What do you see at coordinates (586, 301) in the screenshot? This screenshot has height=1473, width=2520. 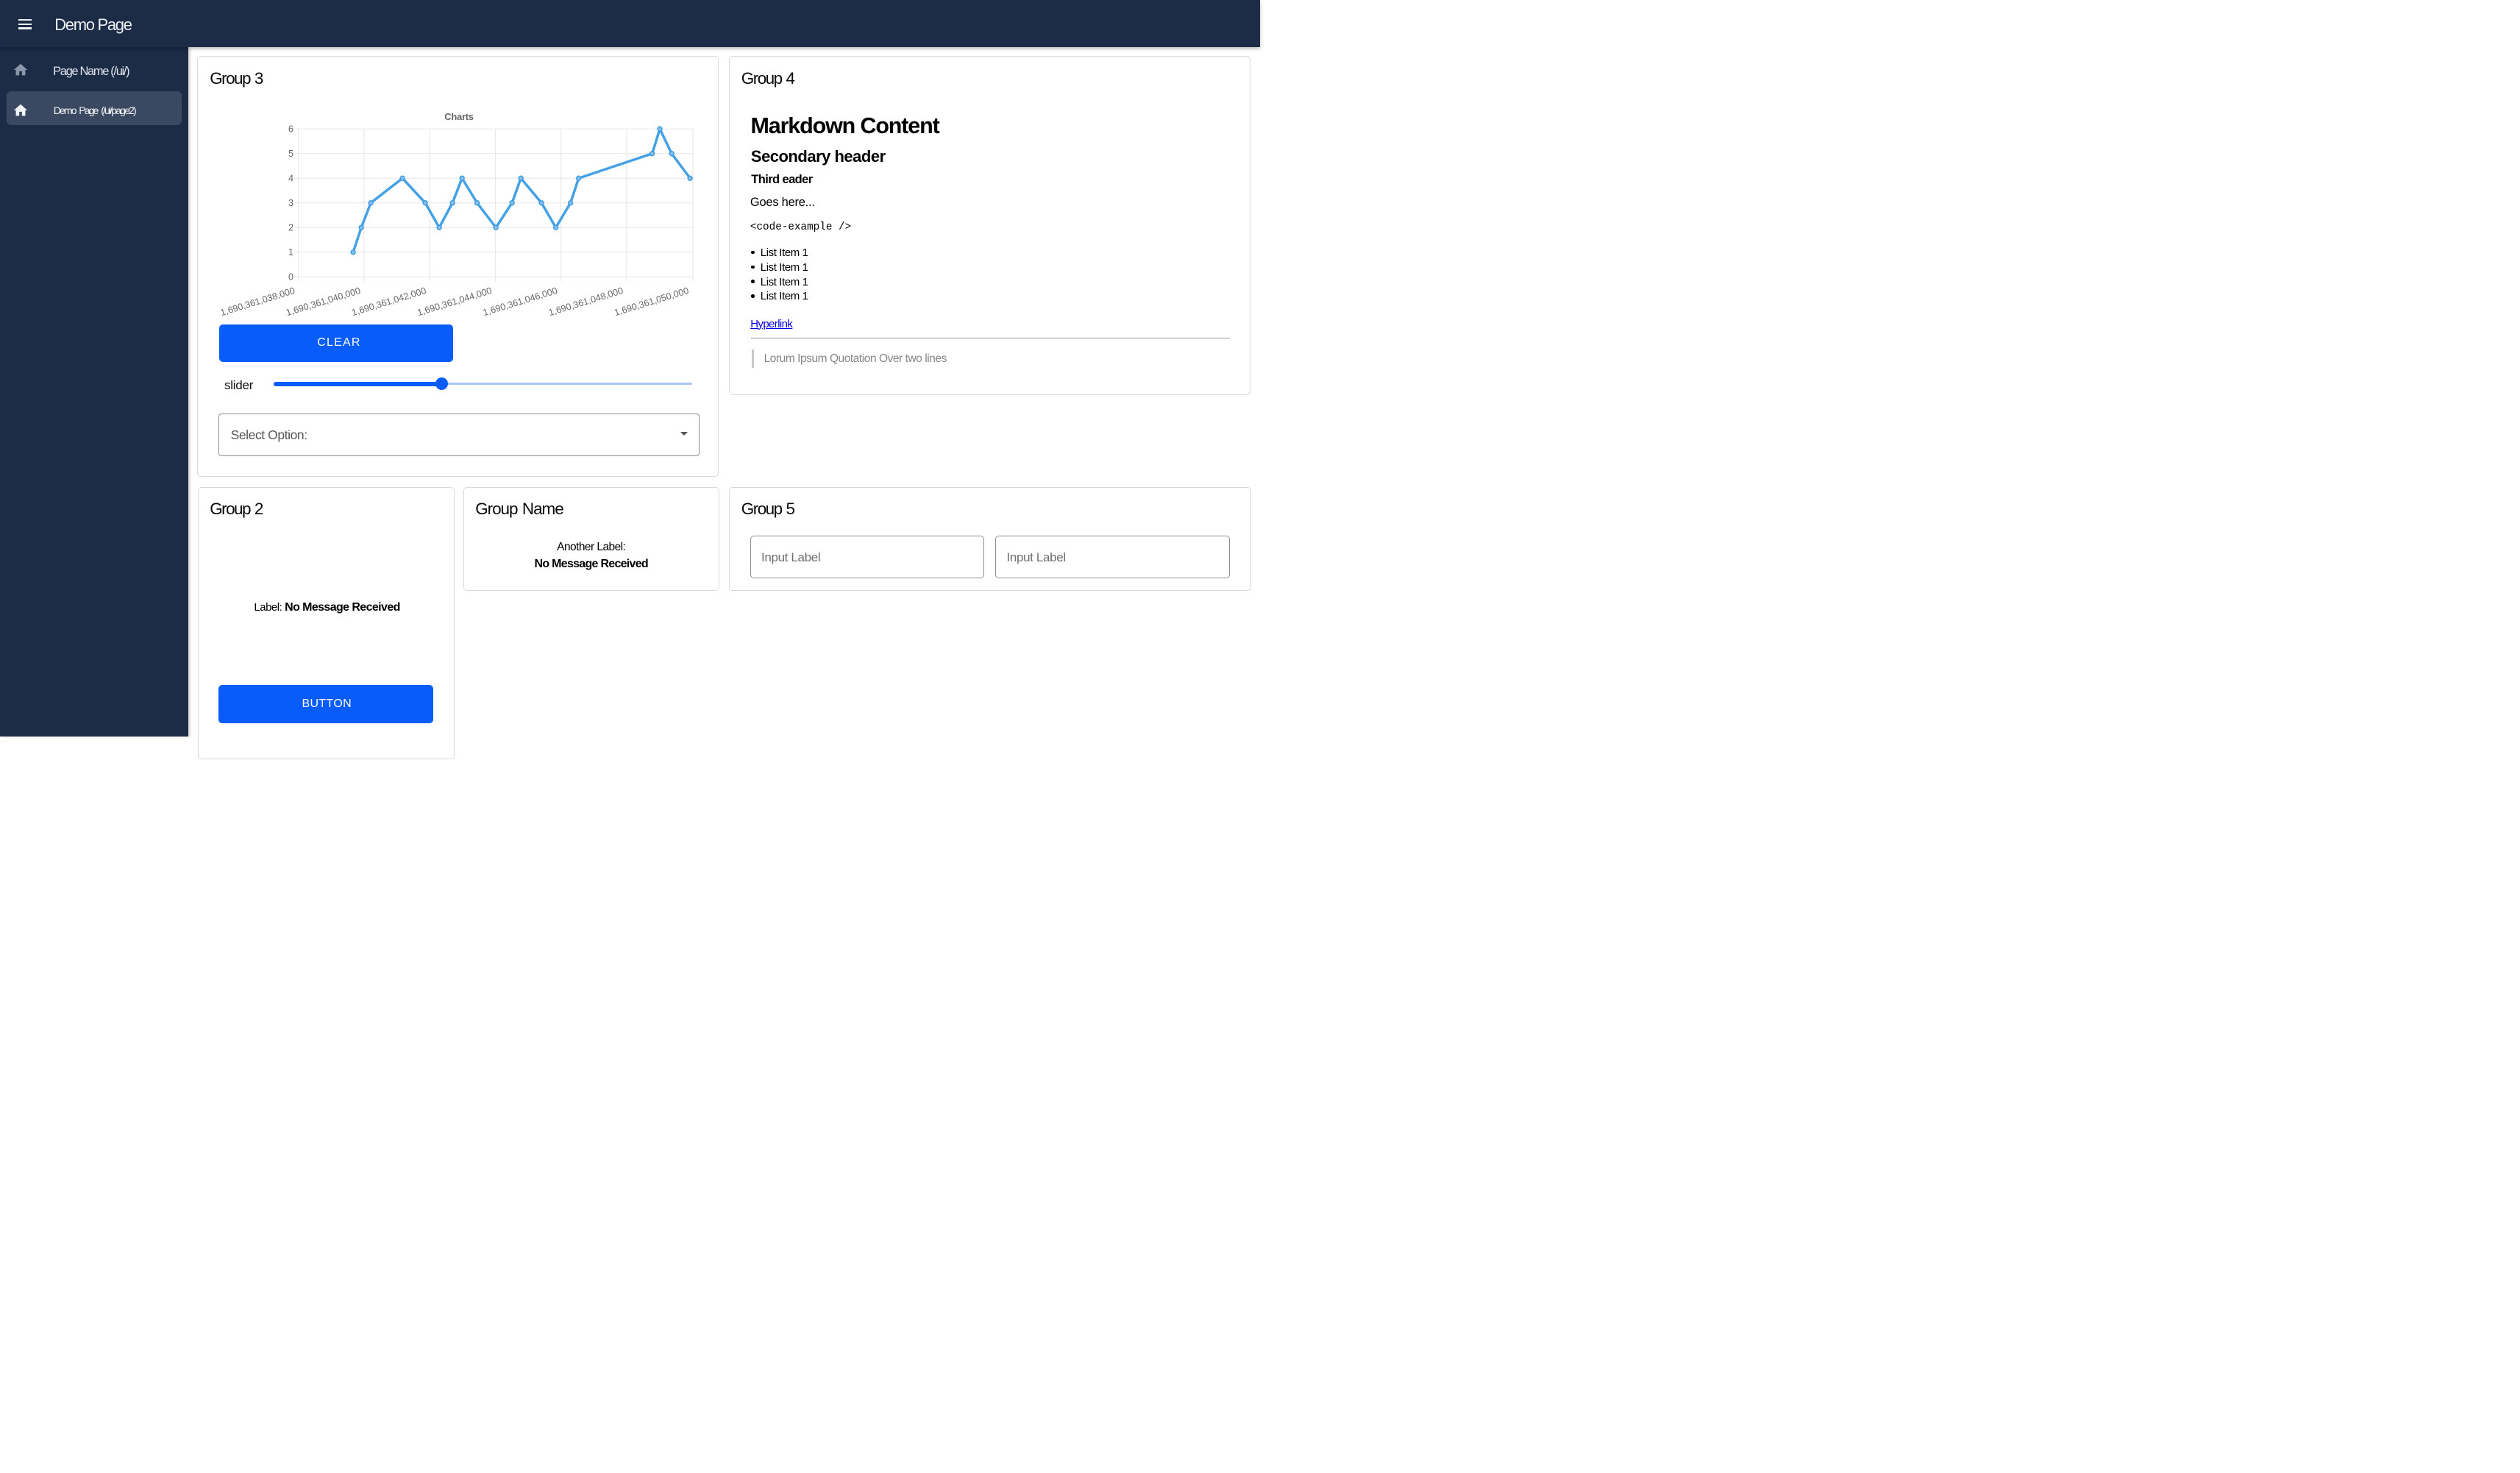 I see `svg-text: 1,690,361,048,000` at bounding box center [586, 301].